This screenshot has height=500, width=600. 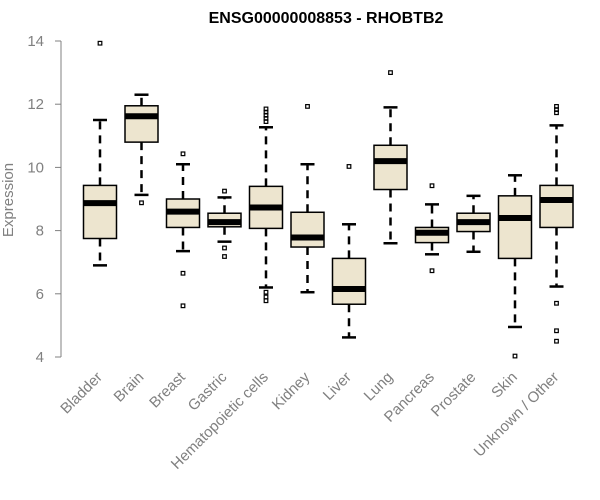 I want to click on y-tick-label: 12, so click(x=35, y=104).